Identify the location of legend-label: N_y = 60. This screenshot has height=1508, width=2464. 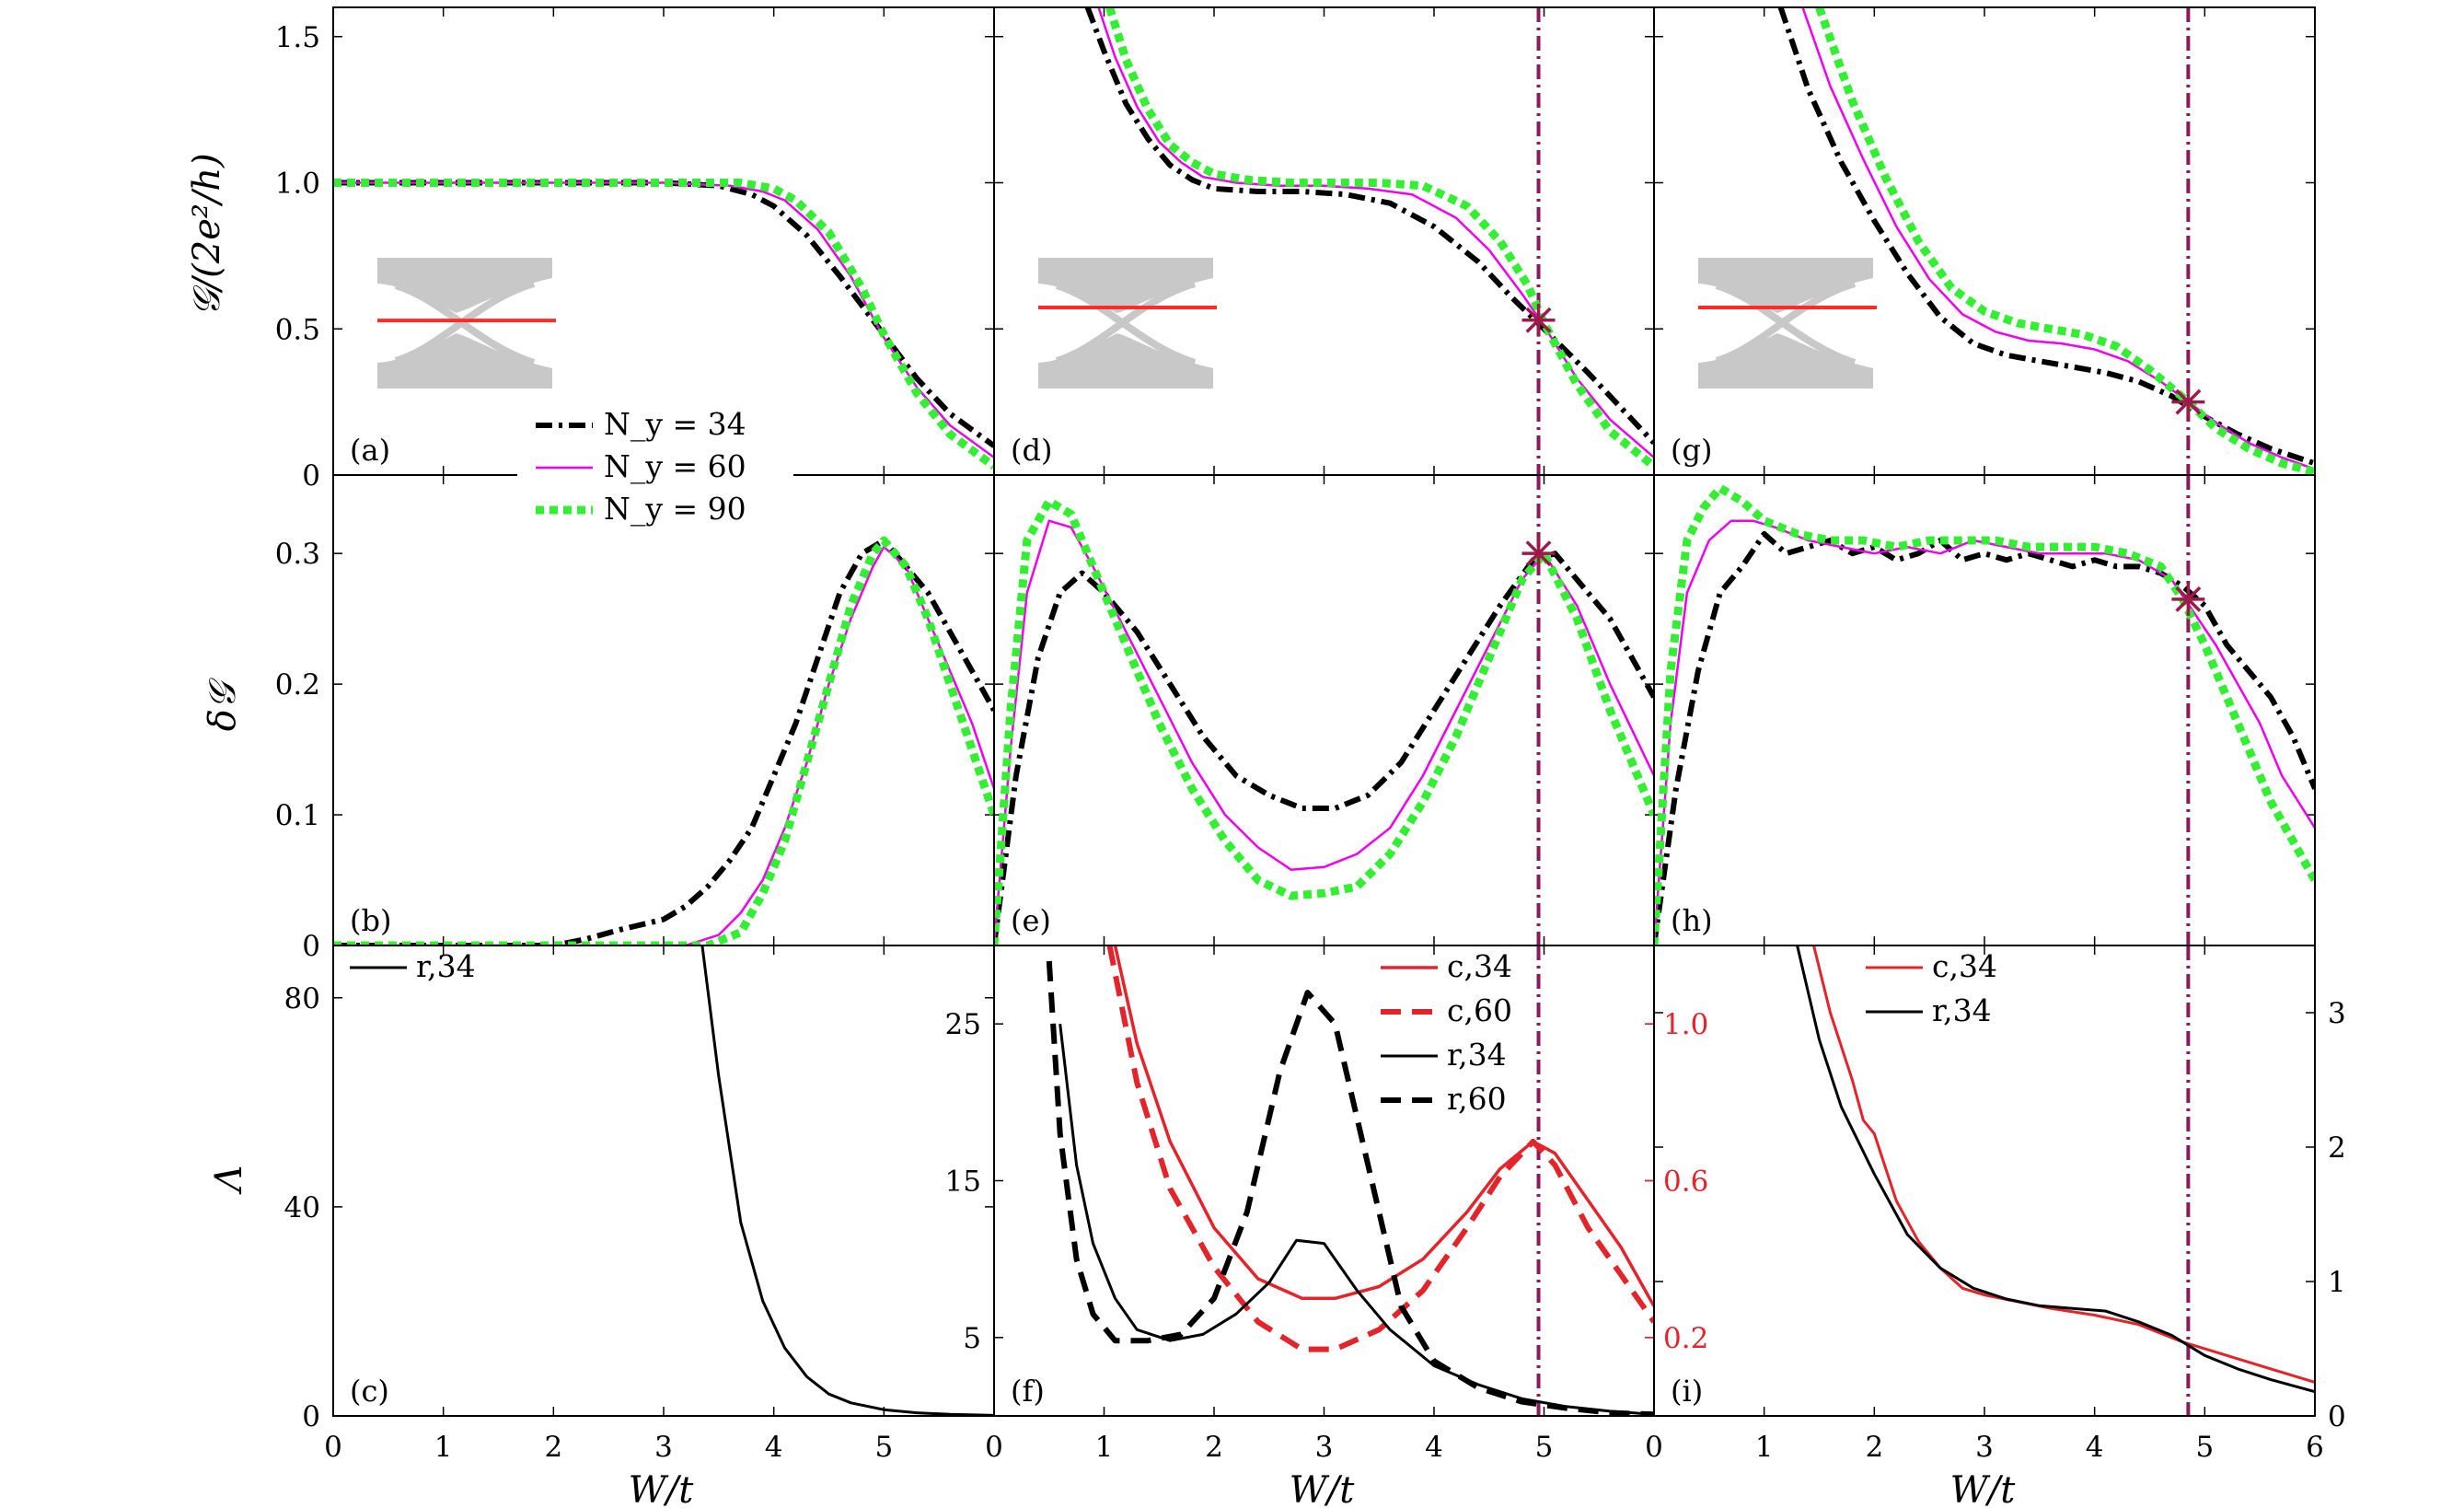
(675, 466).